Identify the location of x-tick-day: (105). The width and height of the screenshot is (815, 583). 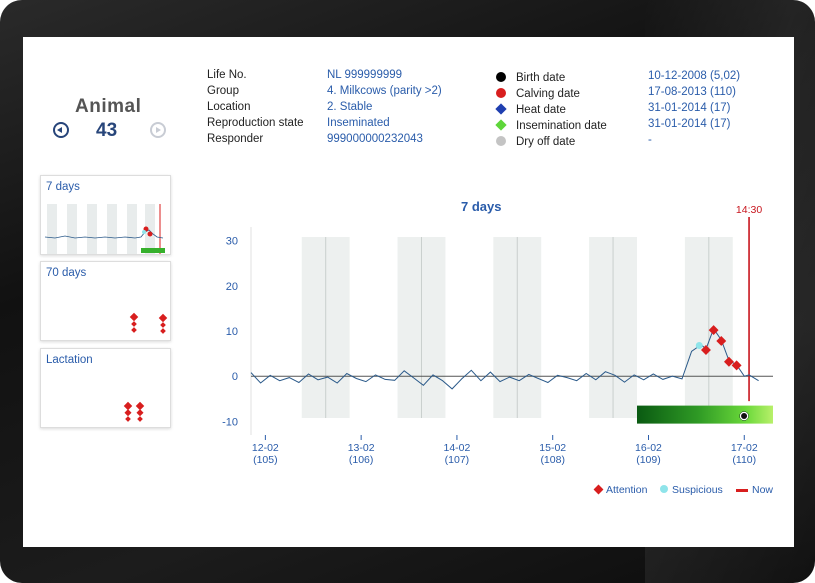
(265, 460).